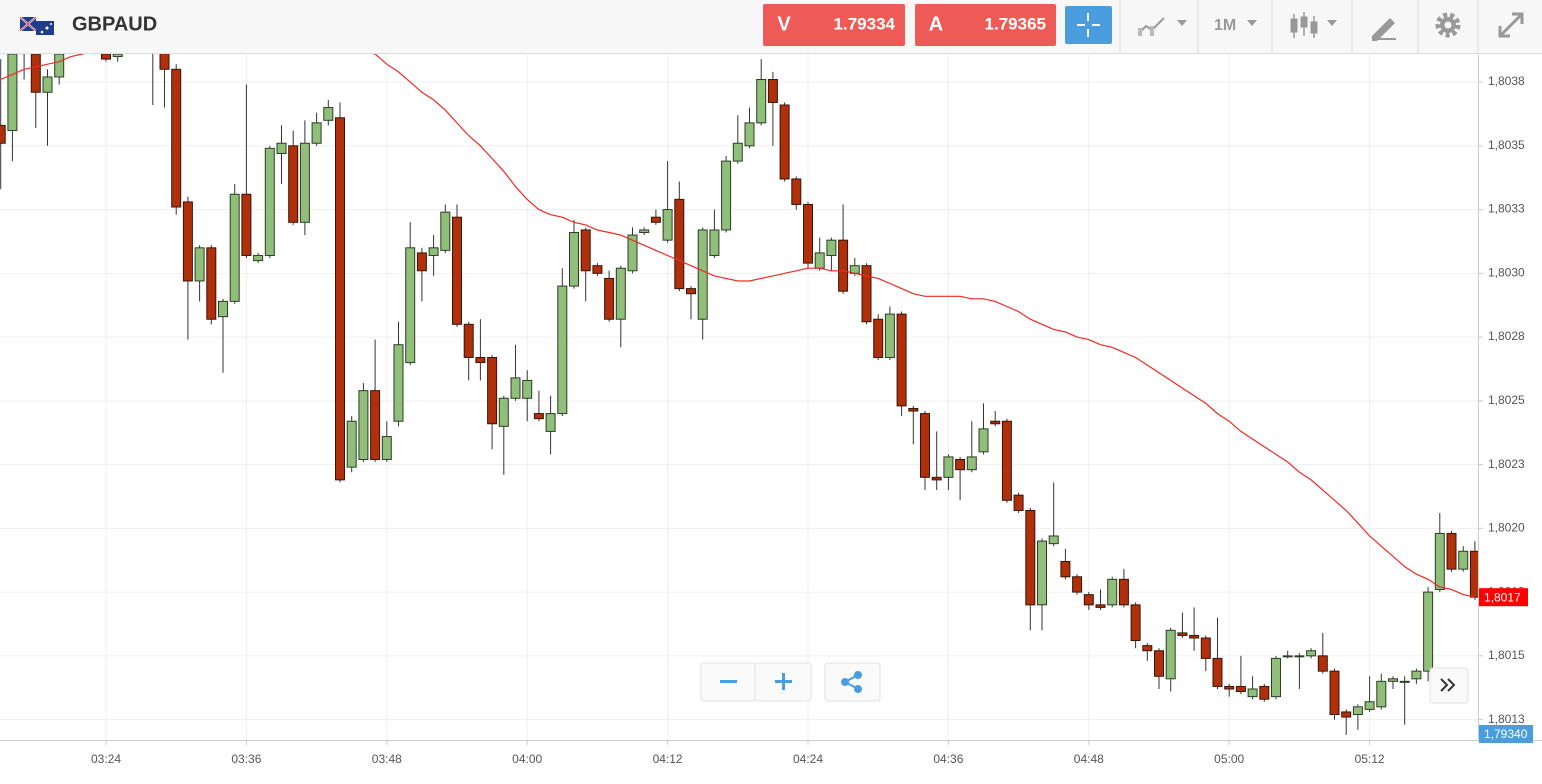 The height and width of the screenshot is (784, 1542). Describe the element at coordinates (936, 24) in the screenshot. I see `buy-label: A` at that location.